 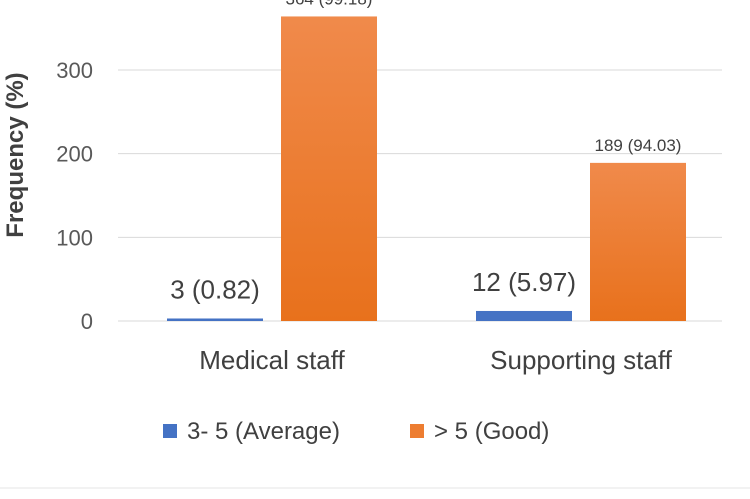 What do you see at coordinates (272, 360) in the screenshot?
I see `x-category-label: Medical staff` at bounding box center [272, 360].